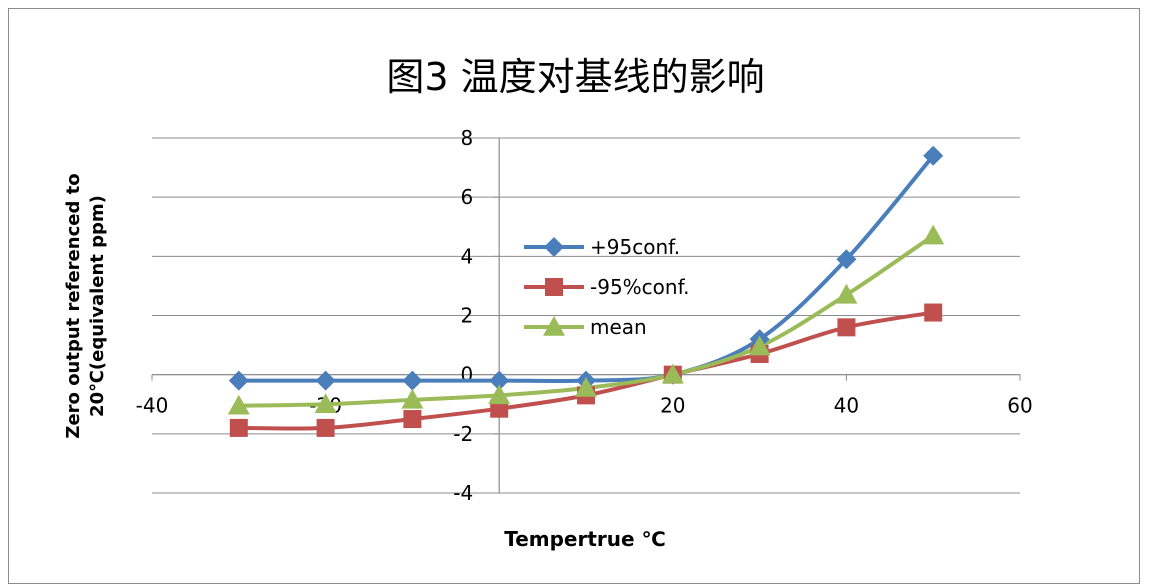 The width and height of the screenshot is (1151, 586). I want to click on x-axis-label: Tempertrue ℃, so click(585, 539).